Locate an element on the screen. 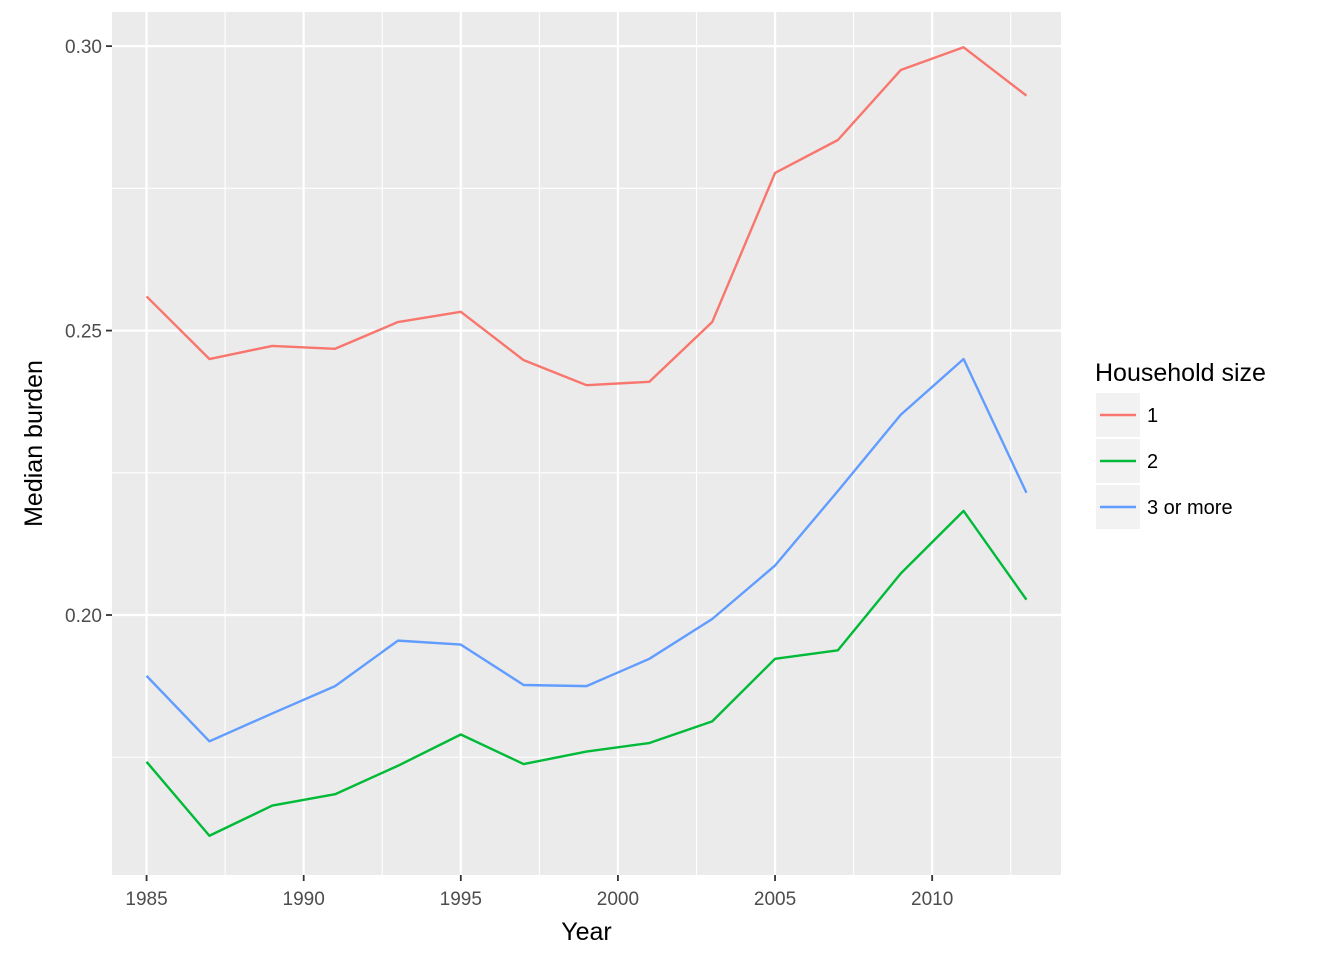 This screenshot has width=1344, height=960. x-axis-title: Year is located at coordinates (586, 932).